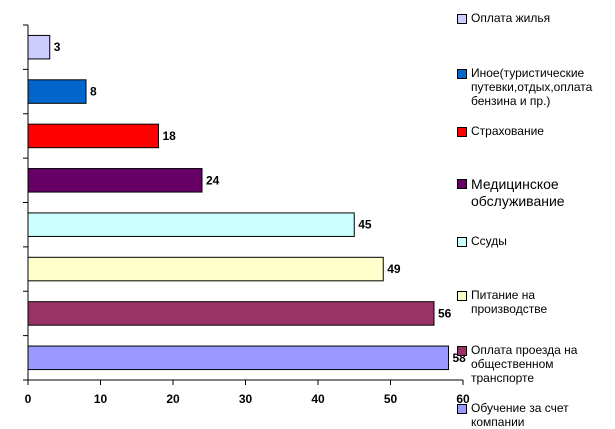  Describe the element at coordinates (445, 313) in the screenshot. I see `data-label: 56` at that location.